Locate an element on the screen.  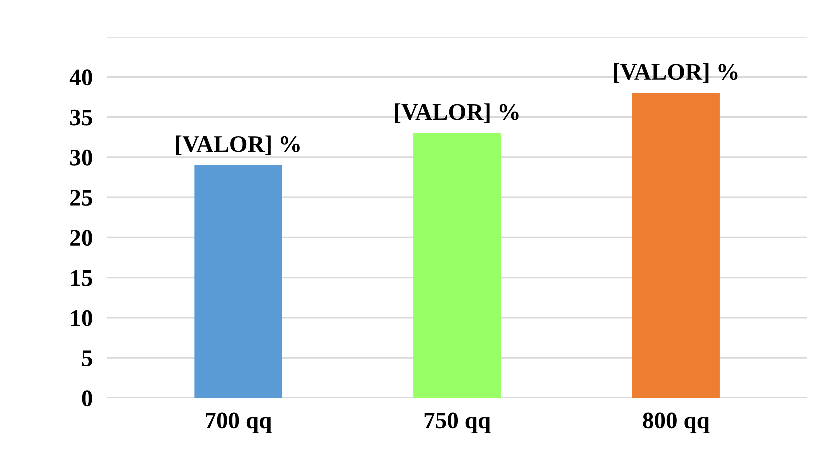
y-tick-label: 10 is located at coordinates (82, 318).